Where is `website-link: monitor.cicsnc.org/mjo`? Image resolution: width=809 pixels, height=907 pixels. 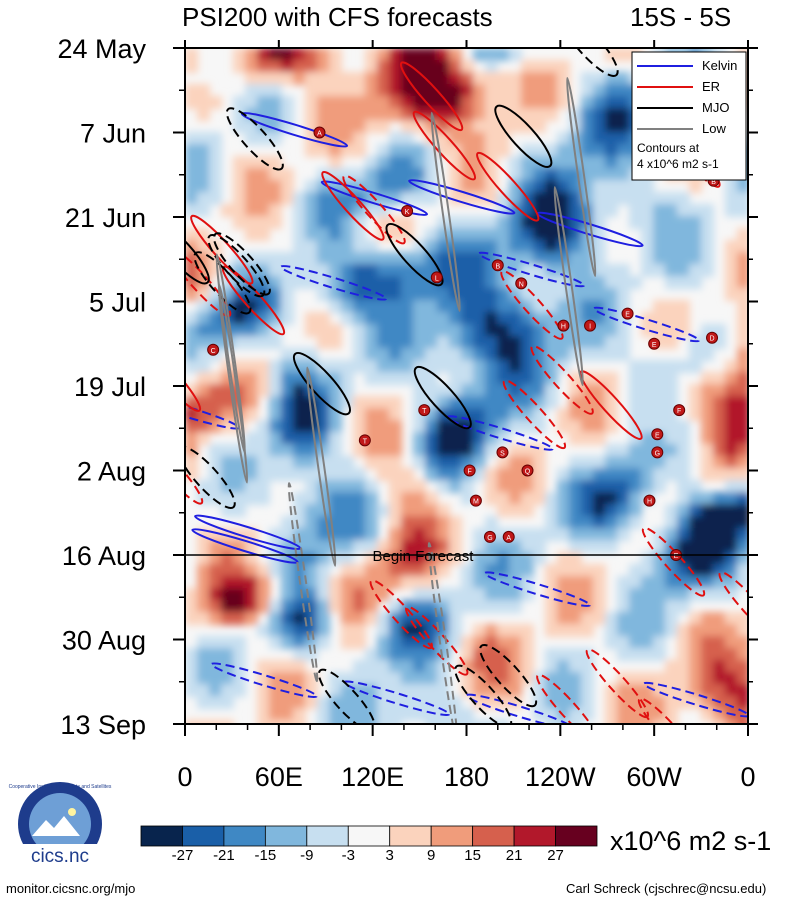 website-link: monitor.cicsnc.org/mjo is located at coordinates (71, 888).